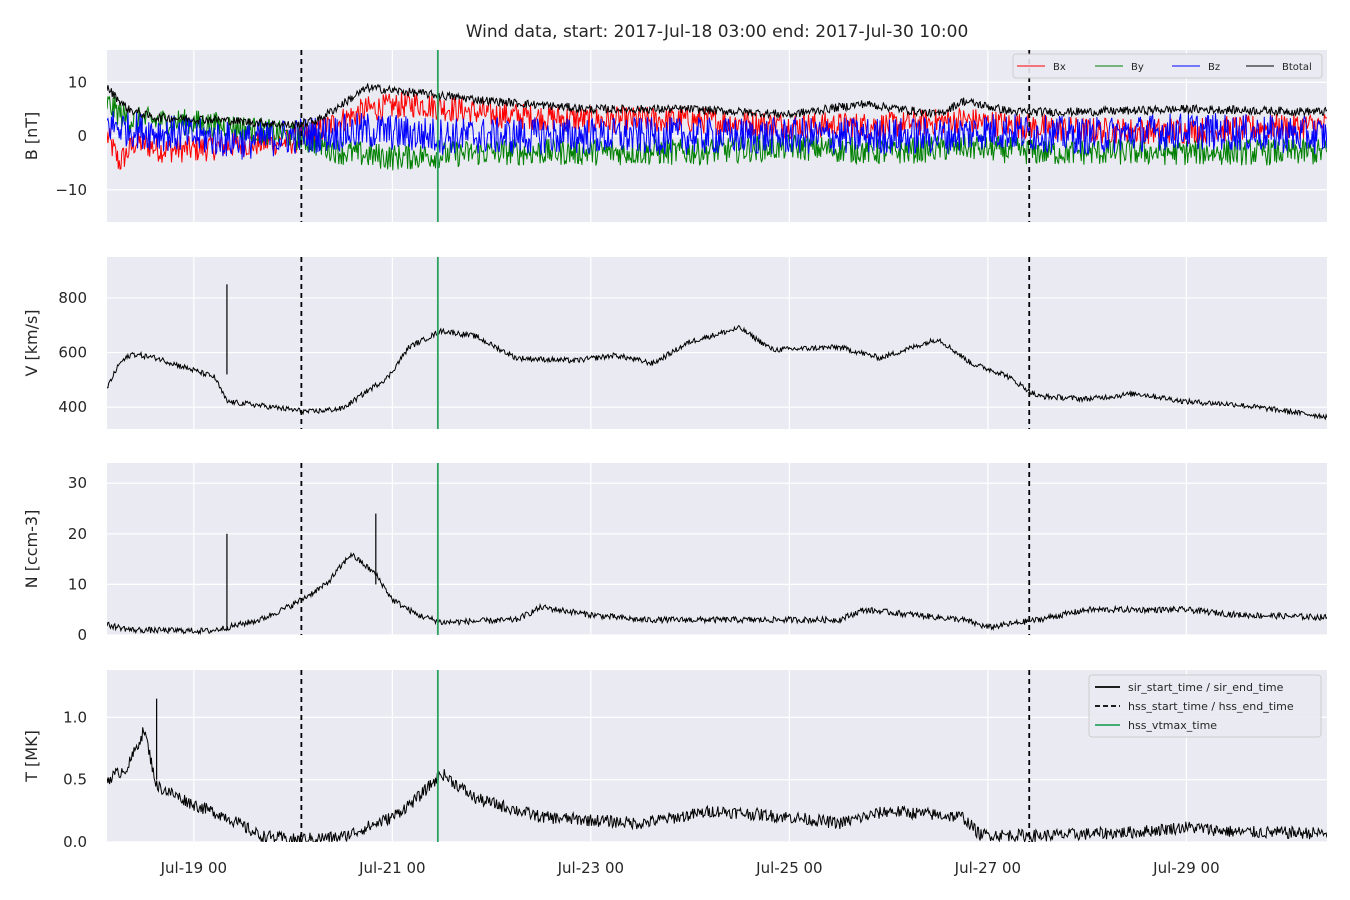 This screenshot has width=1350, height=900. Describe the element at coordinates (193, 868) in the screenshot. I see `x-tick-label: Jul-19 00` at that location.